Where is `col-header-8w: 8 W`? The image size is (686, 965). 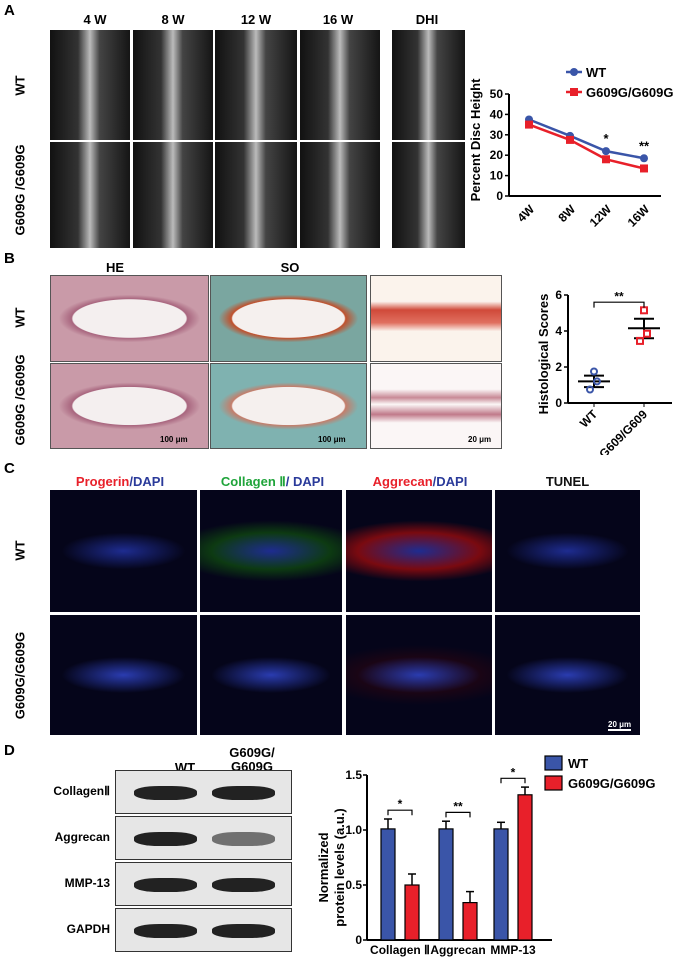
col-header-8w: 8 W is located at coordinates (173, 19).